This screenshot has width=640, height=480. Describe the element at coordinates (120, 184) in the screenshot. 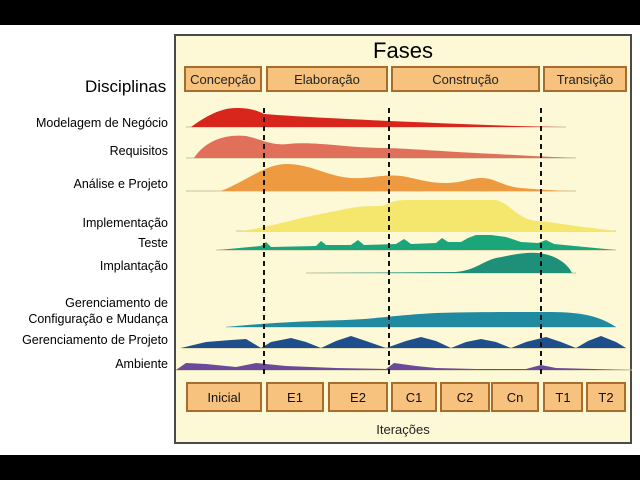

I see `discipline-label-analise: Análise e Projeto` at that location.